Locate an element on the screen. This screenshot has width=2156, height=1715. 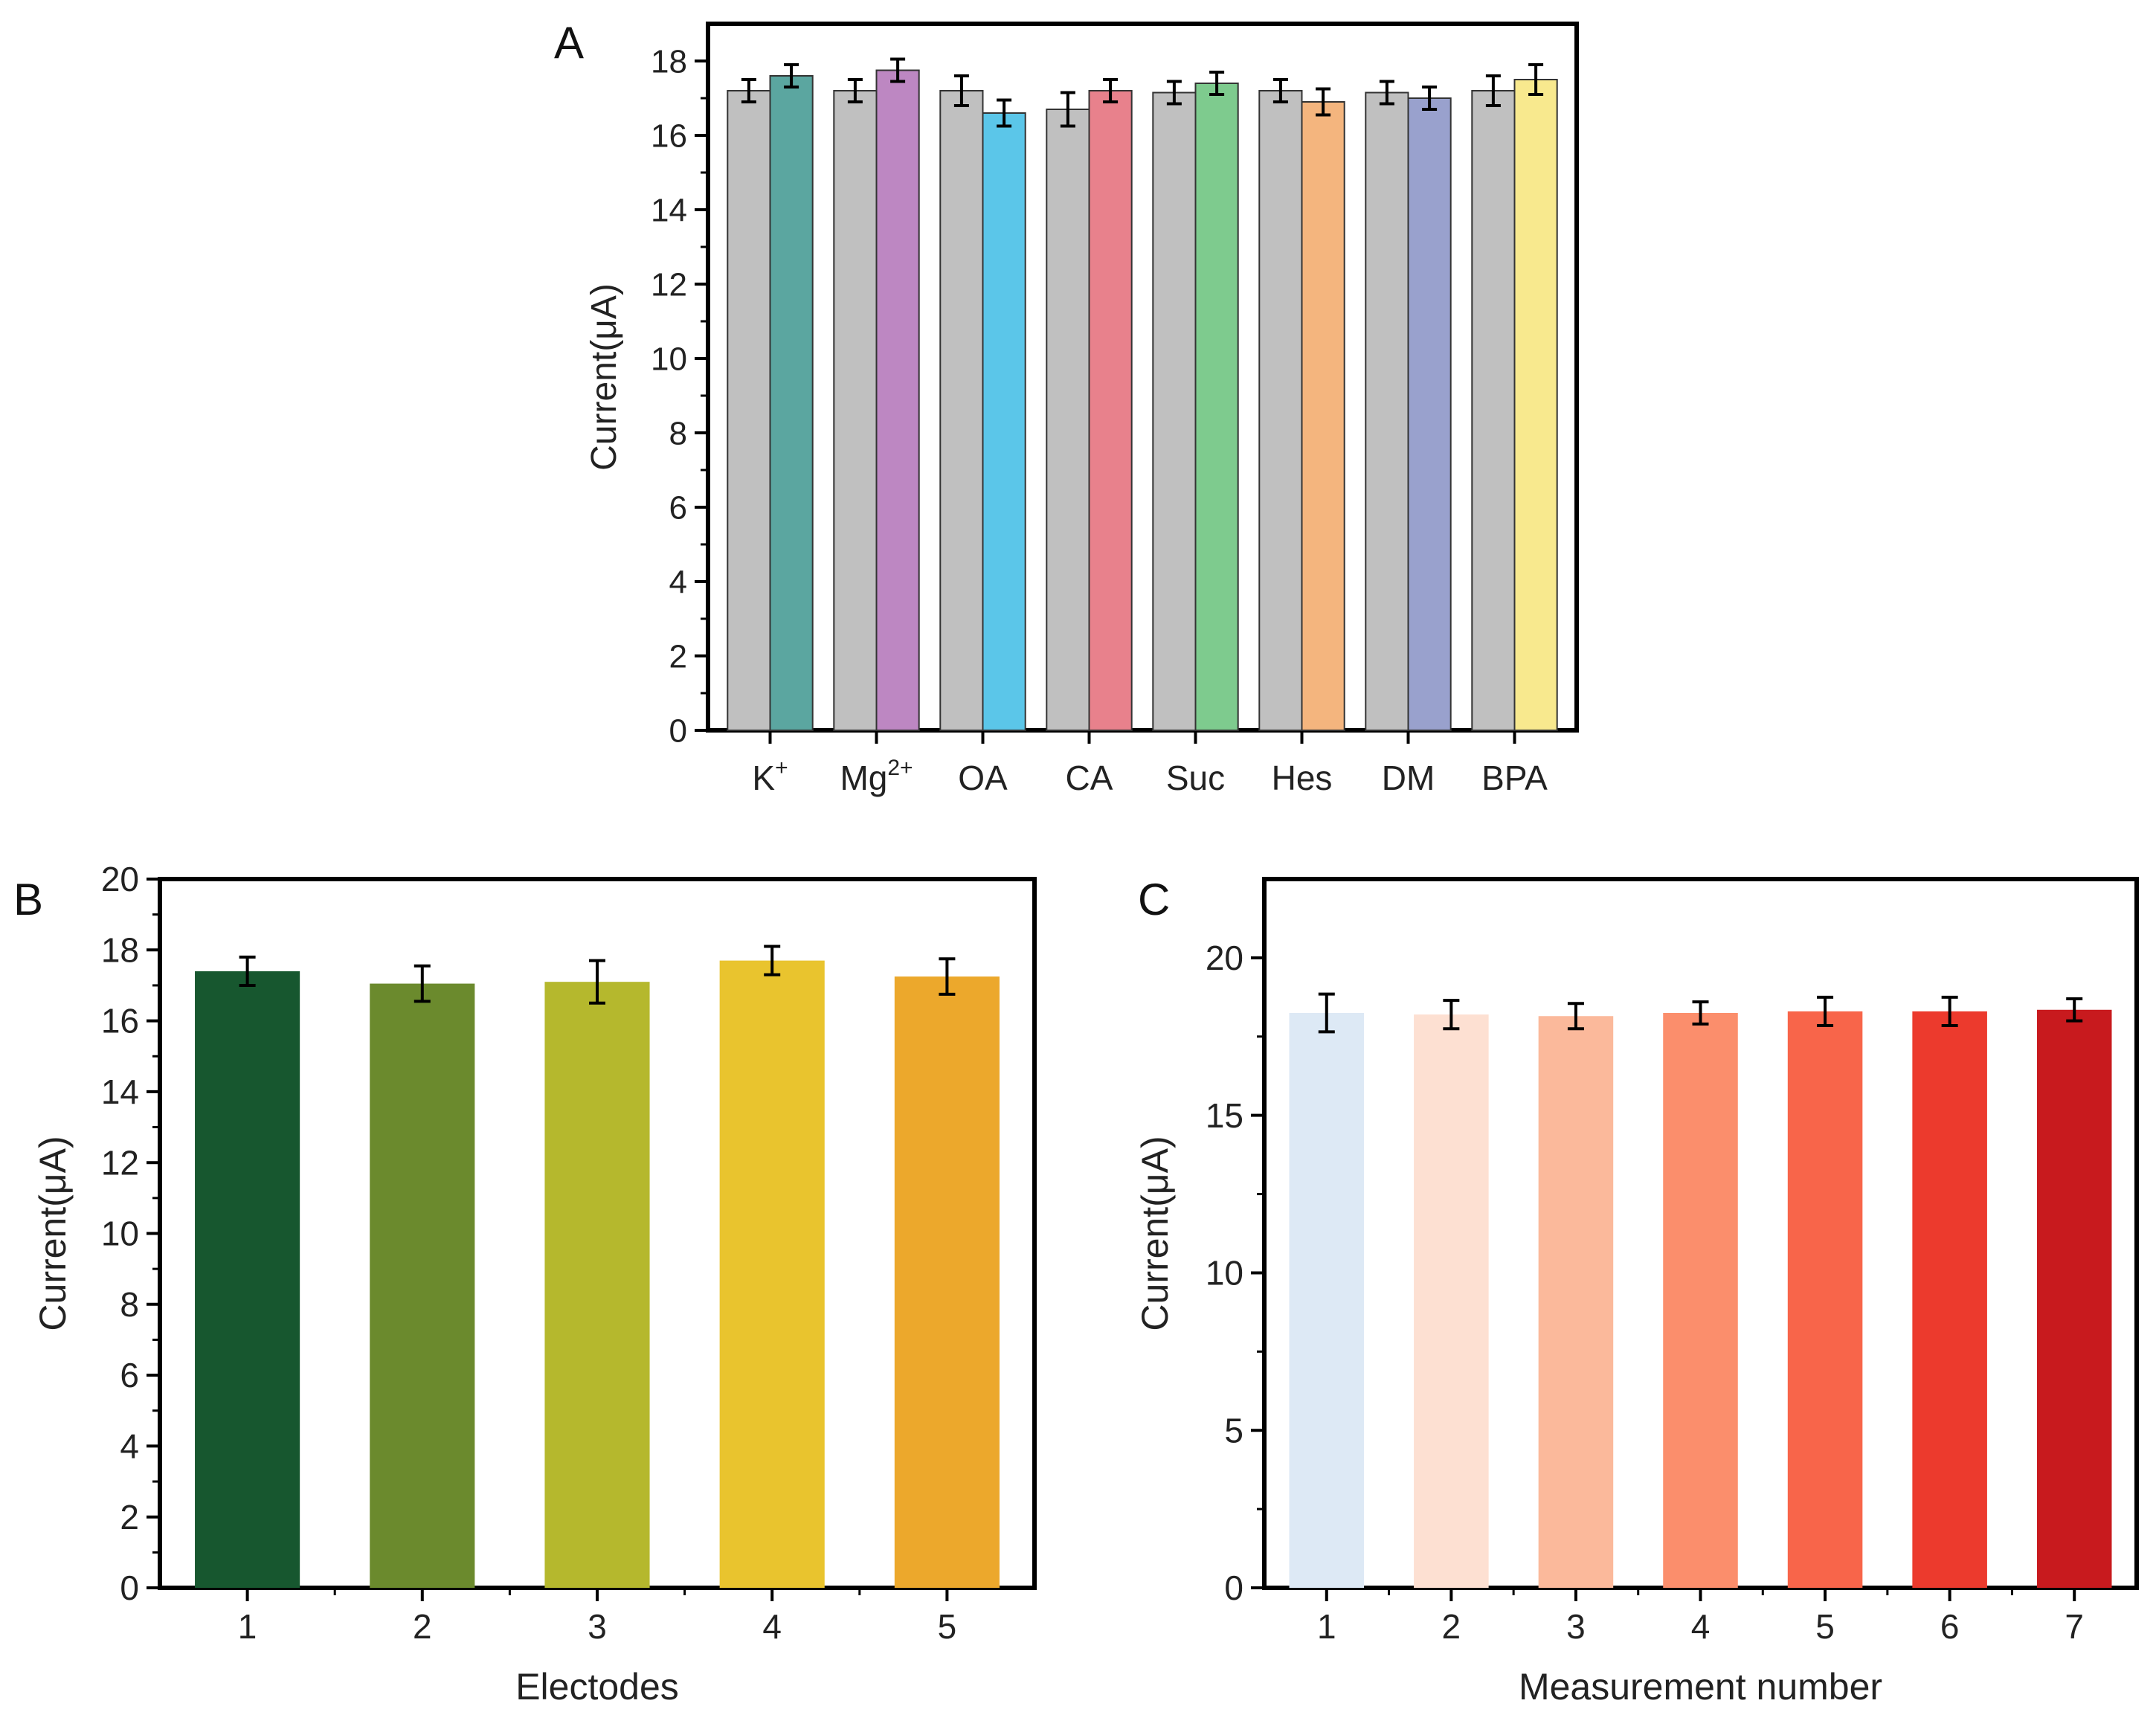
x-tick-label: DM is located at coordinates (1408, 778).